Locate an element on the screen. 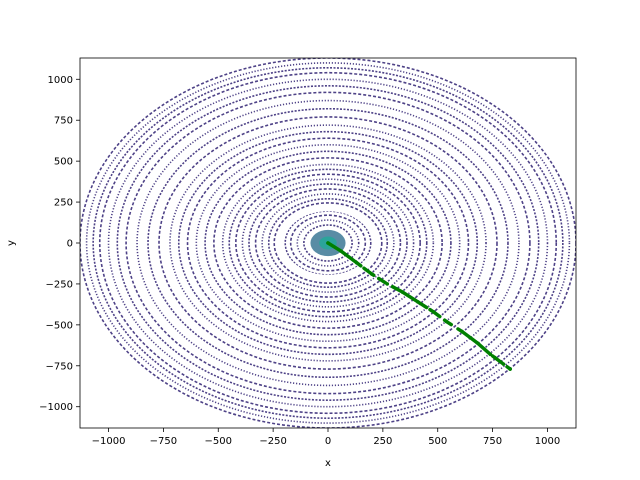 The width and height of the screenshot is (640, 480). y-axis-ticks: −1000 −750 −500 −250 0 250 500 750 1000 is located at coordinates (59, 244).